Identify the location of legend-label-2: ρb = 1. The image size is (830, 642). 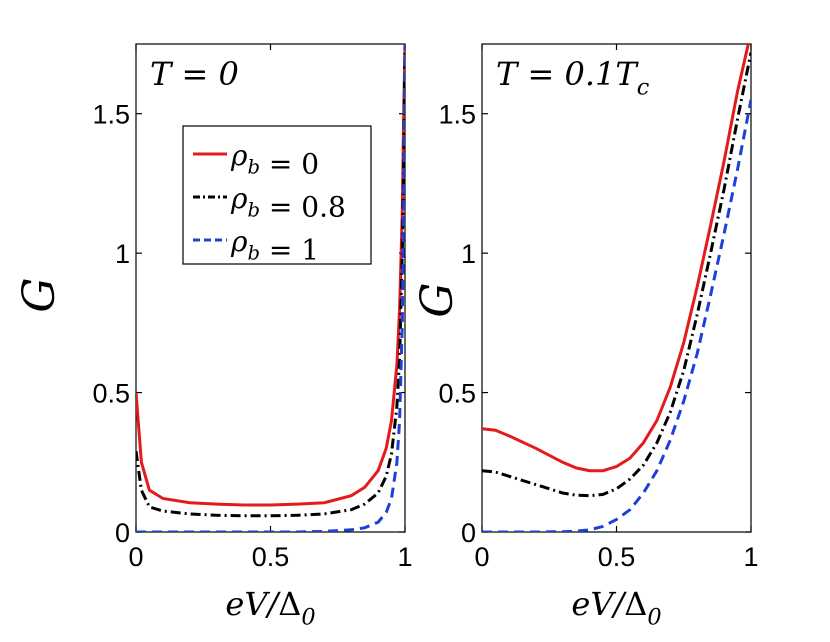
(274, 245).